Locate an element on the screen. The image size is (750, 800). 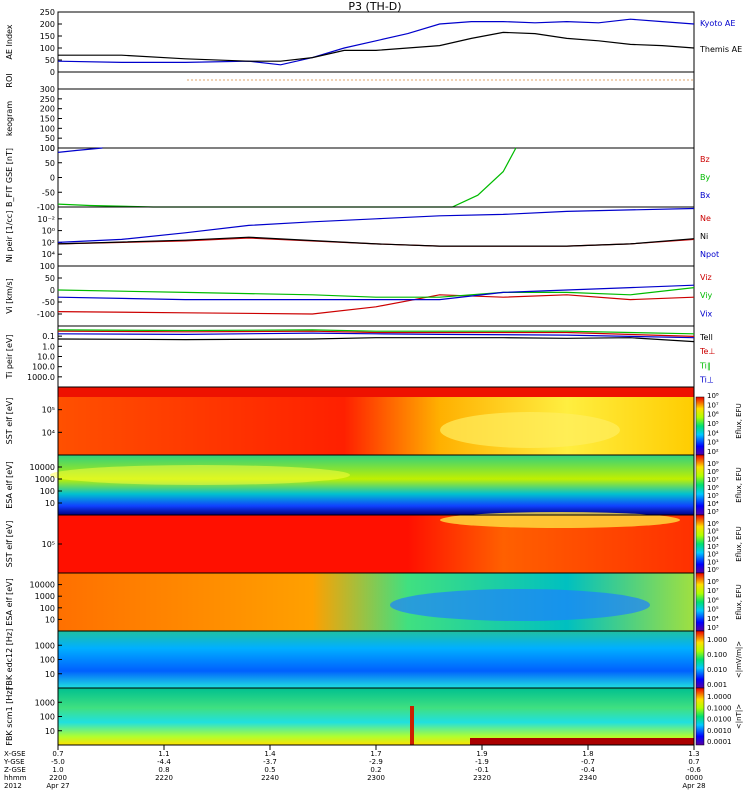
ae-tick-label: 100 is located at coordinates (47, 48).